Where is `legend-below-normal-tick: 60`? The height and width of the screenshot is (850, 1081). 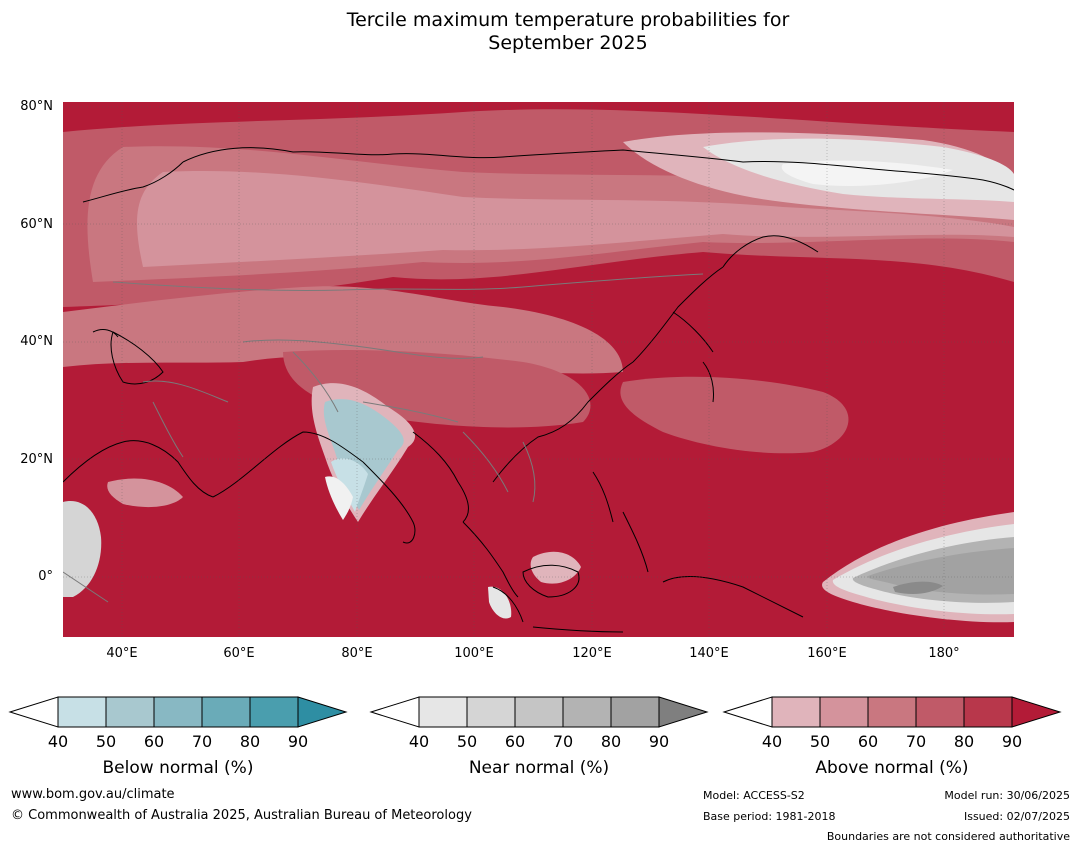 legend-below-normal-tick: 60 is located at coordinates (154, 741).